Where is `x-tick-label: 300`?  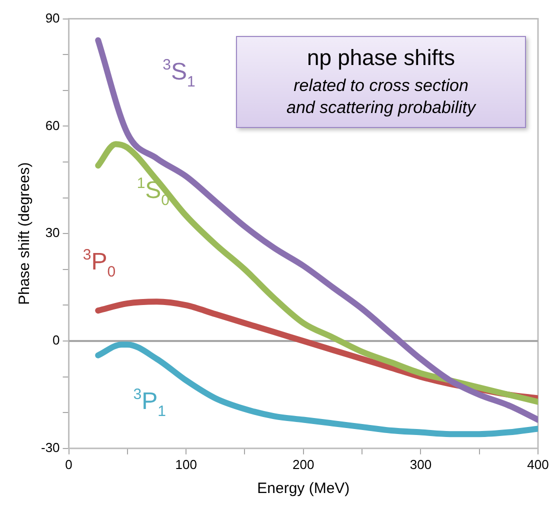
x-tick-label: 300 is located at coordinates (421, 464).